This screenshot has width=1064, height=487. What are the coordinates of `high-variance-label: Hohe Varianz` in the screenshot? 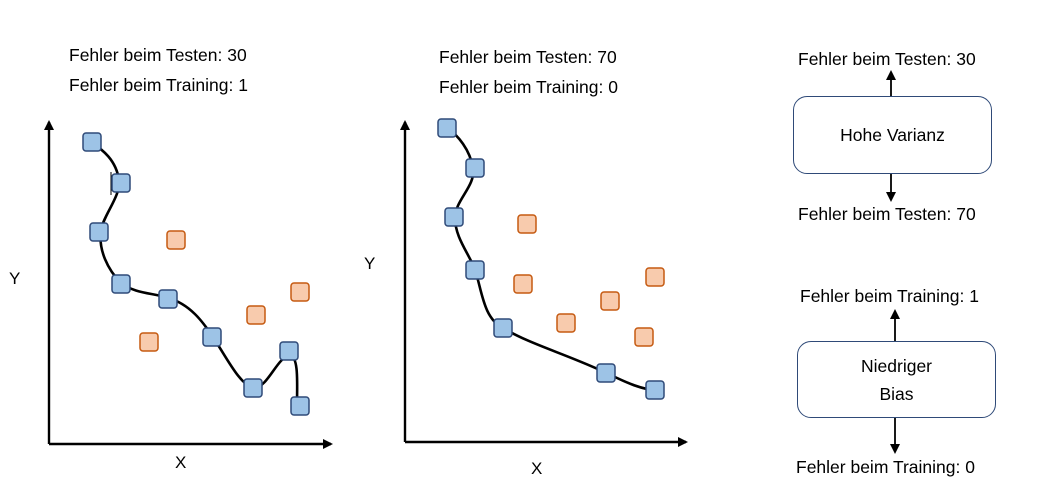 It's located at (892, 135).